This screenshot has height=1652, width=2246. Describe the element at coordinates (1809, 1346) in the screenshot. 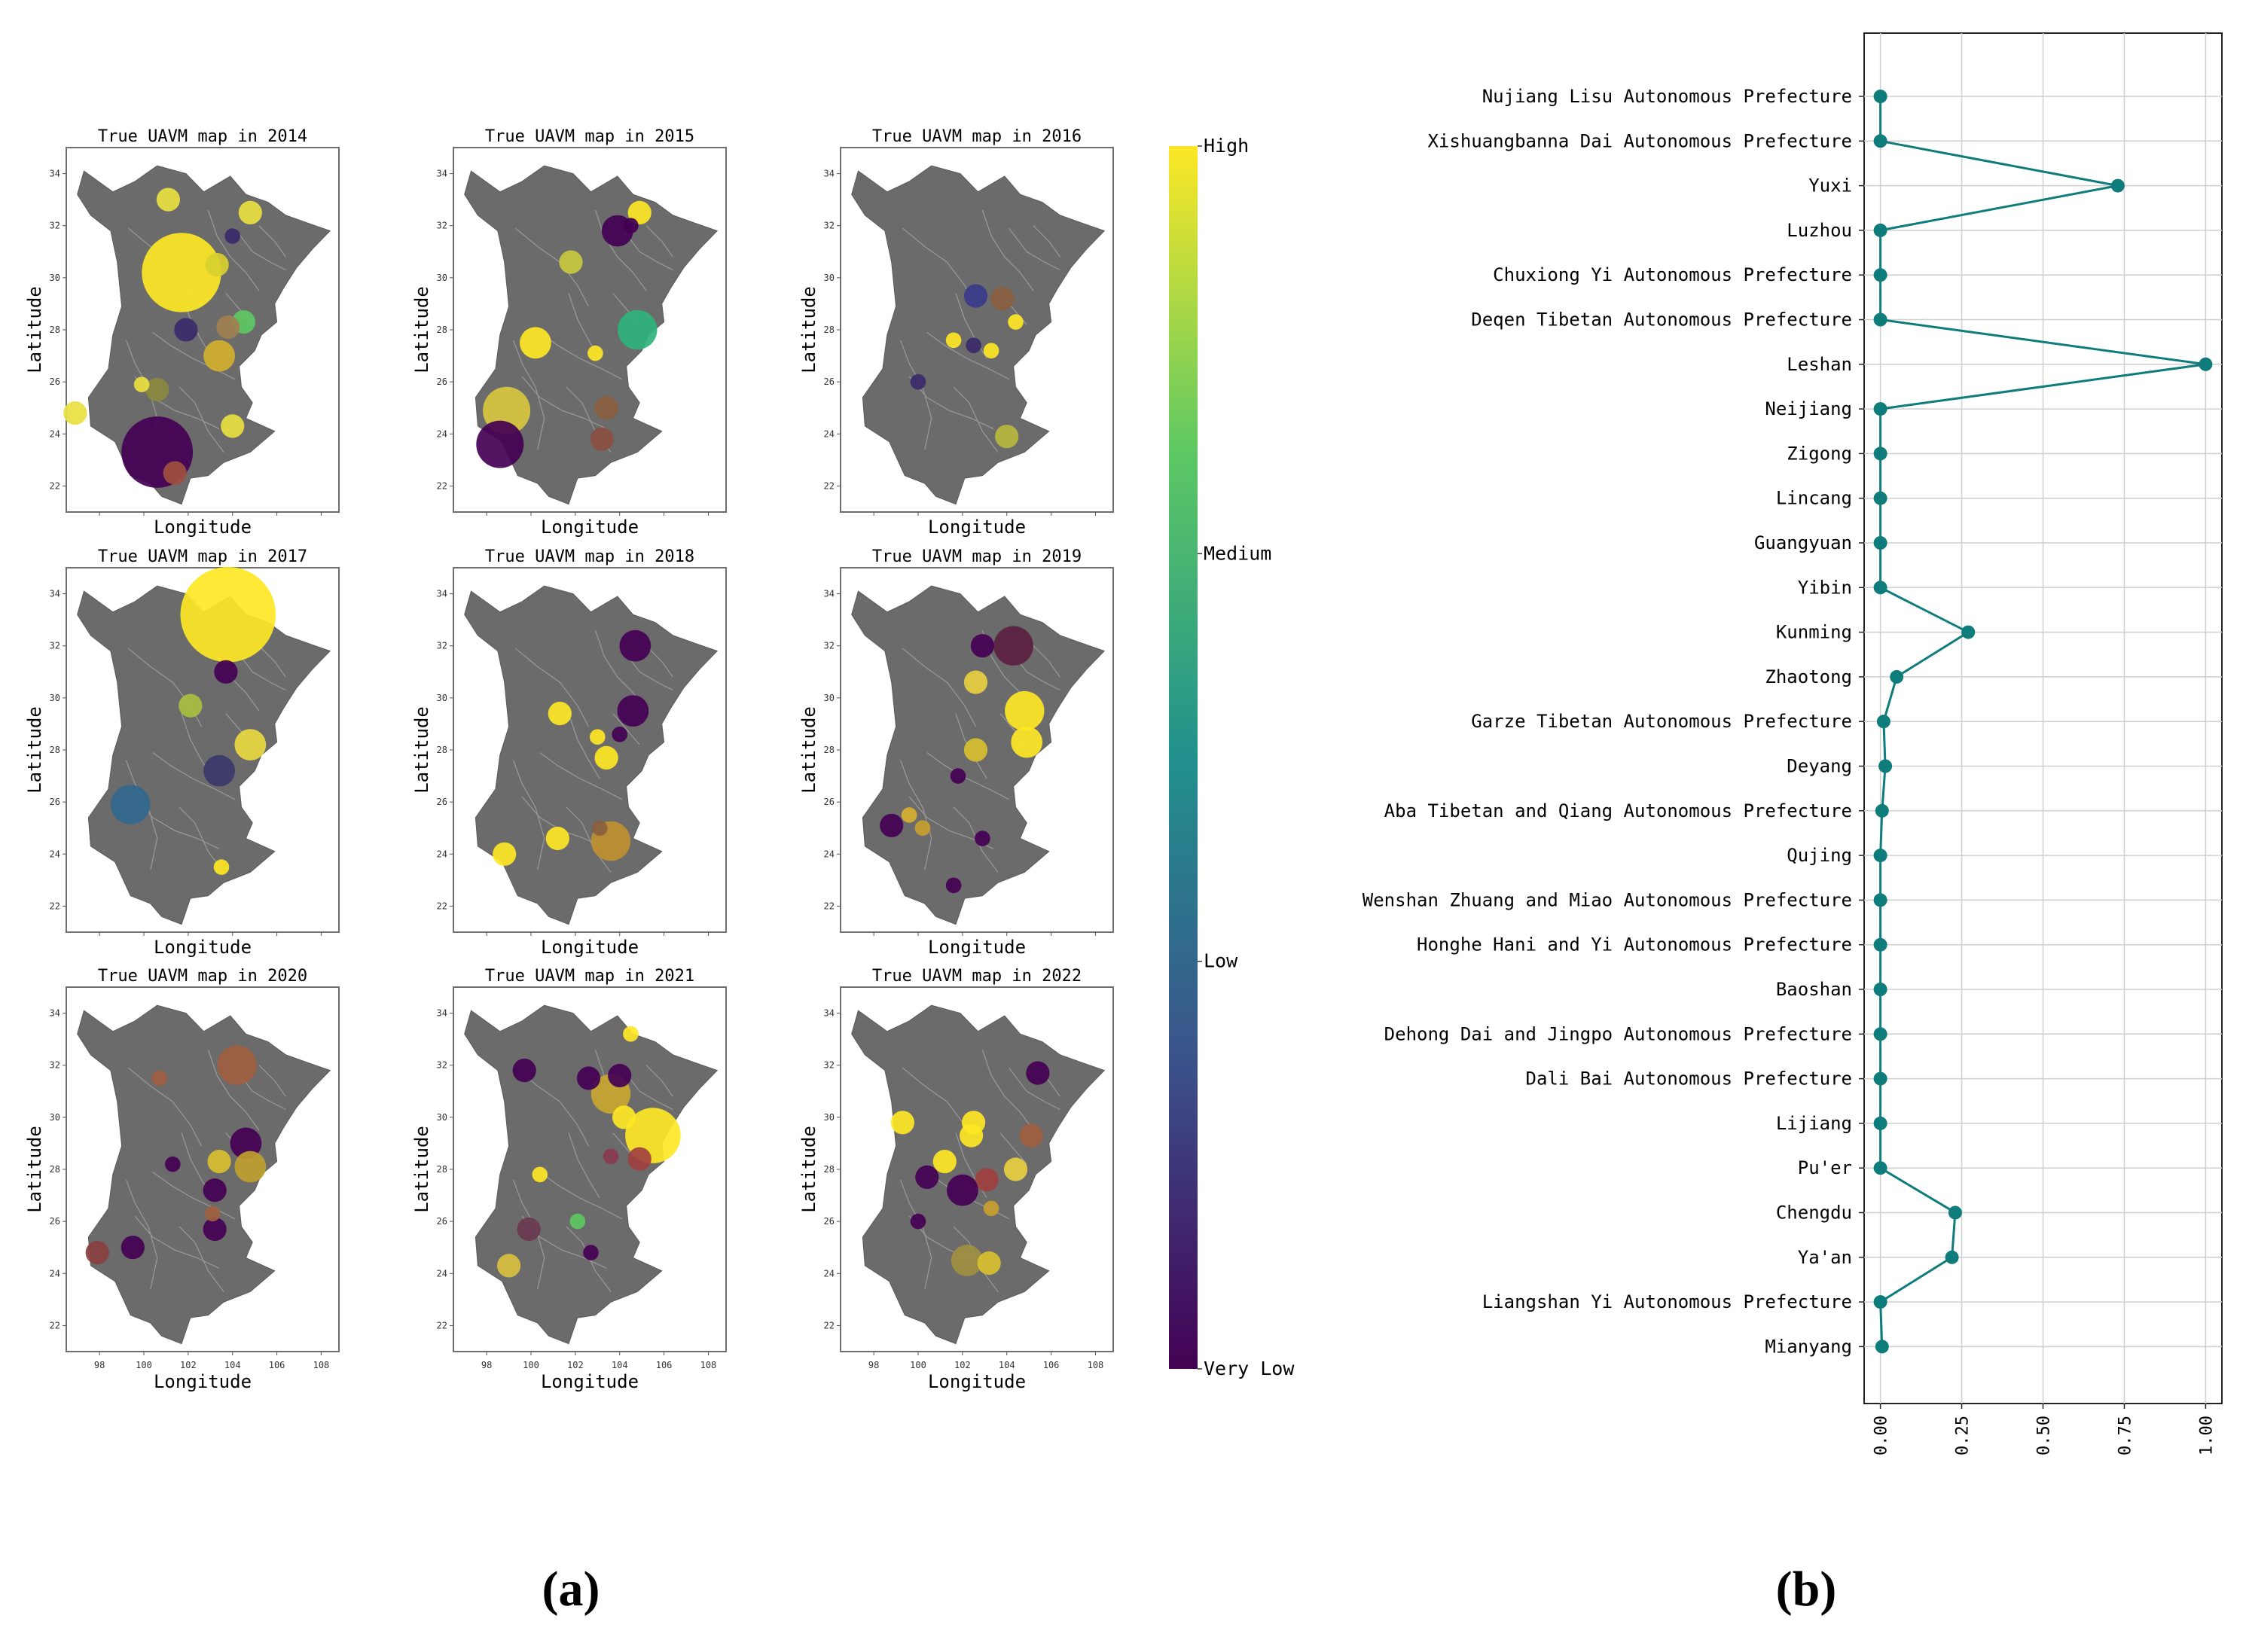

I see `category-label: Mianyang` at that location.